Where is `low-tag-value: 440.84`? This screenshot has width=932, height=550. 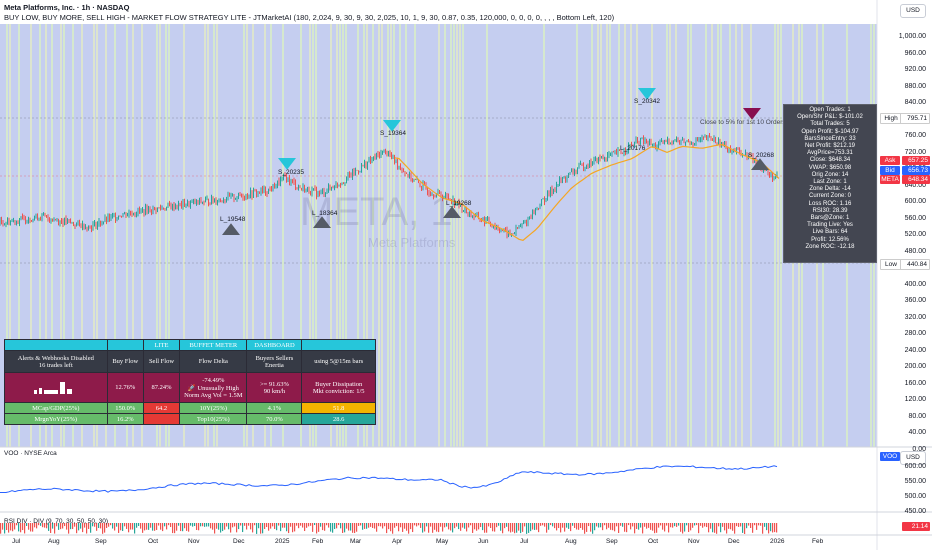
low-tag-value: 440.84 is located at coordinates (915, 264).